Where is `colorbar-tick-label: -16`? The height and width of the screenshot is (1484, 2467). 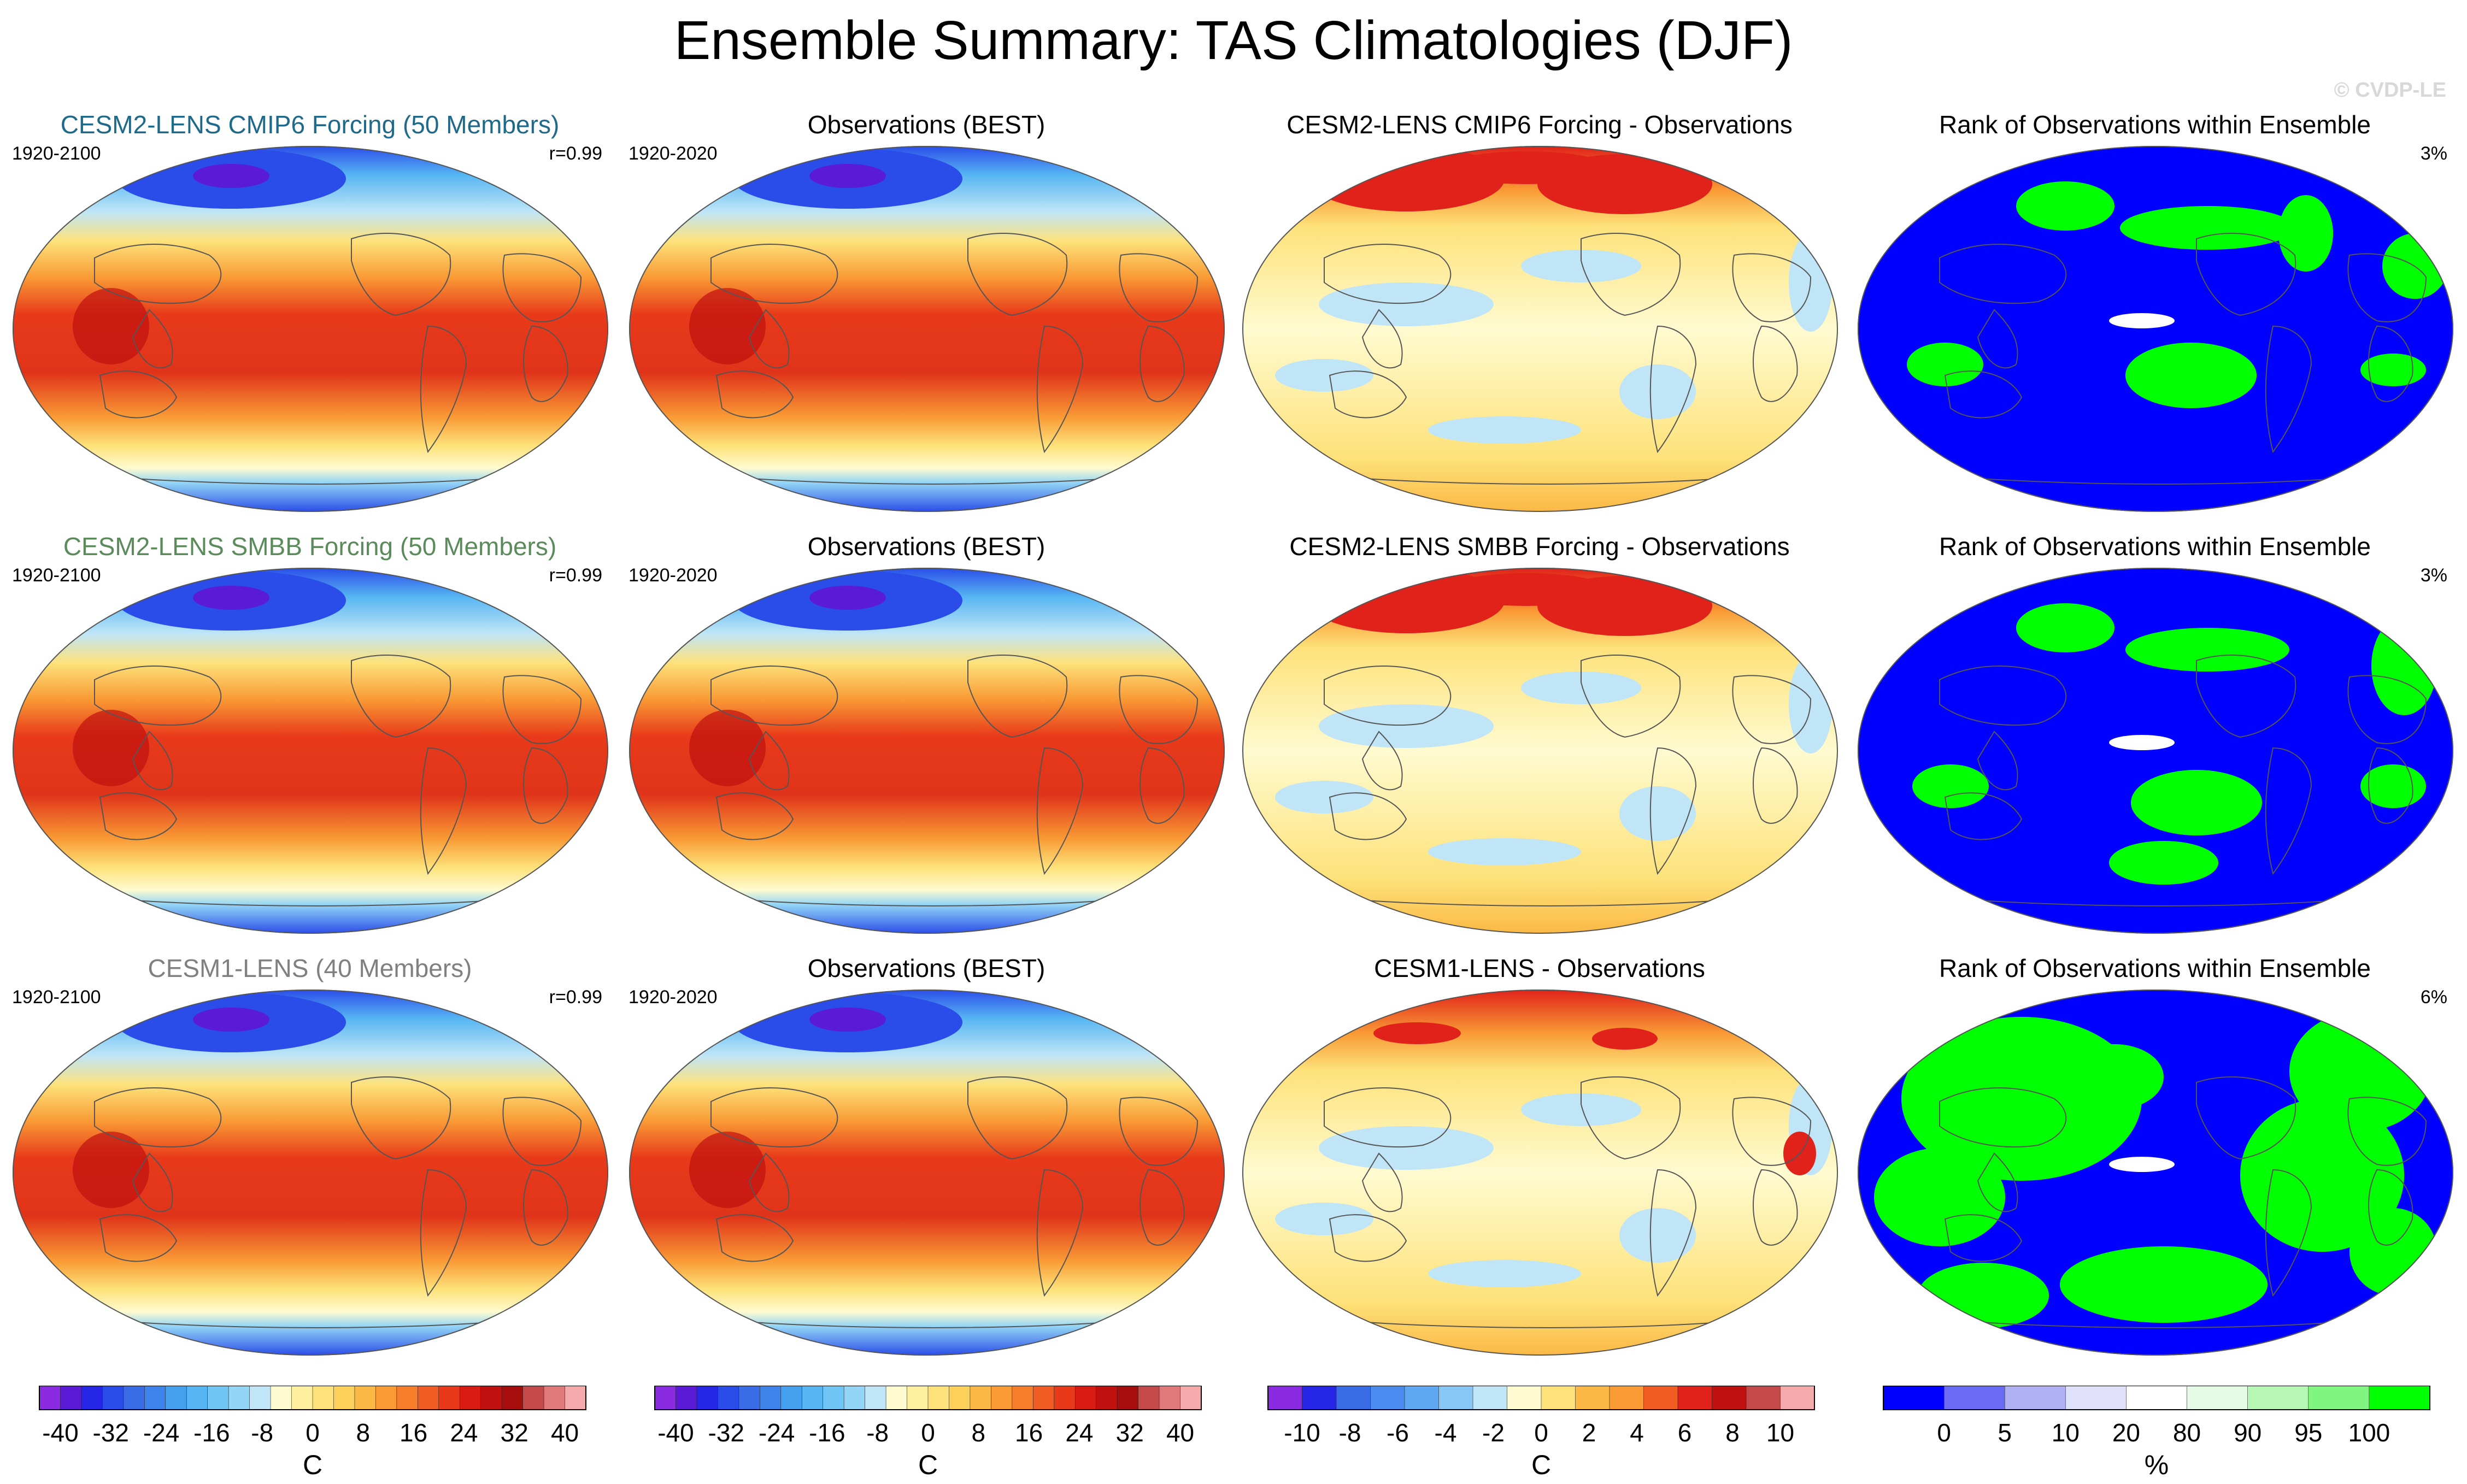 colorbar-tick-label: -16 is located at coordinates (827, 1432).